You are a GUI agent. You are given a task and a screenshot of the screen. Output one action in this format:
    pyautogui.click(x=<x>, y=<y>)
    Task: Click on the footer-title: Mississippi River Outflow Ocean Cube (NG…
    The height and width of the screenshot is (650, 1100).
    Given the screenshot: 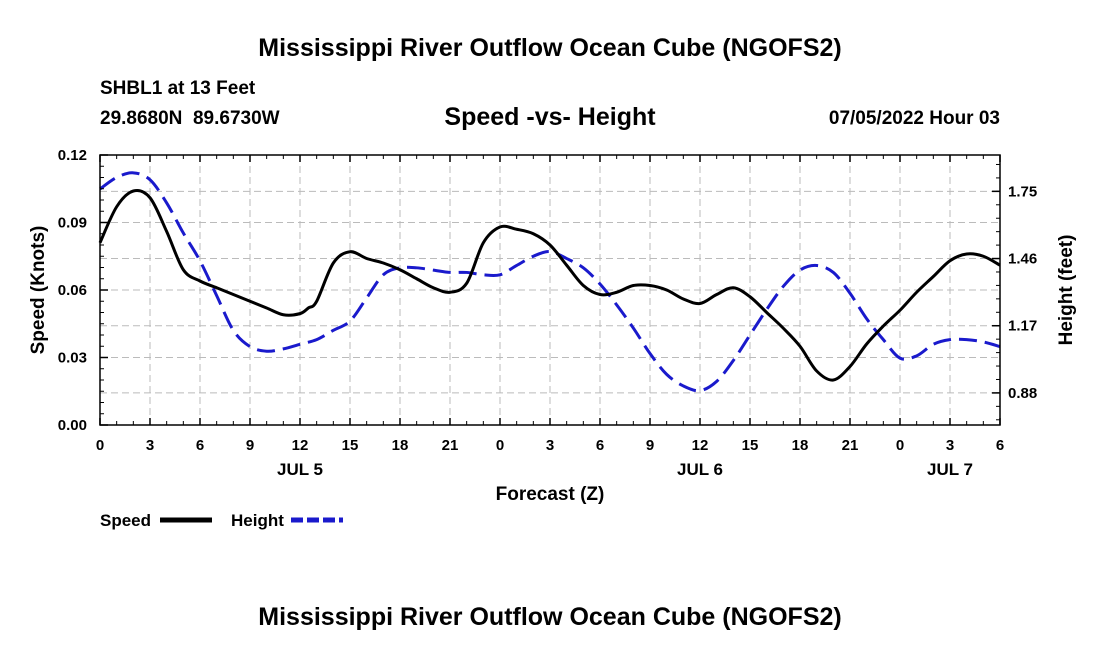 What is the action you would take?
    pyautogui.click(x=549, y=617)
    